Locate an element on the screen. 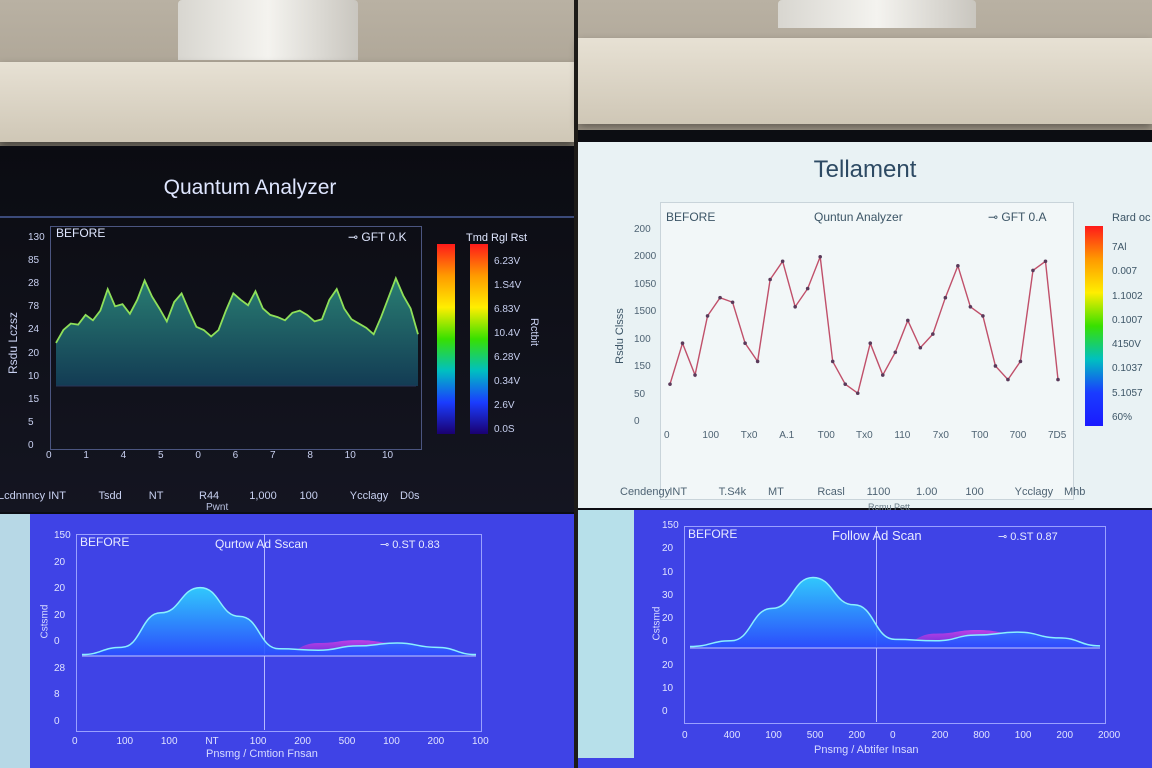 The width and height of the screenshot is (1152, 768). right-top-x-tick: A.1 is located at coordinates (787, 435).